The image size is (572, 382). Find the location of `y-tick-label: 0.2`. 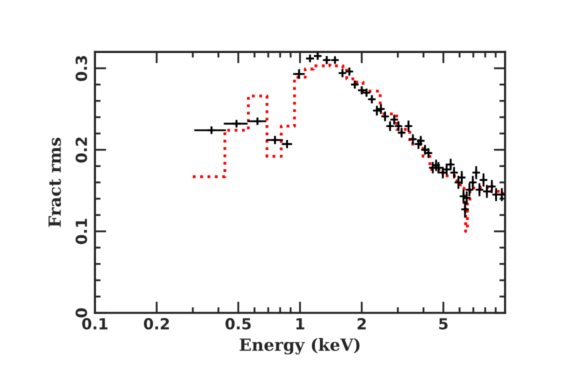

y-tick-label: 0.2 is located at coordinates (82, 150).